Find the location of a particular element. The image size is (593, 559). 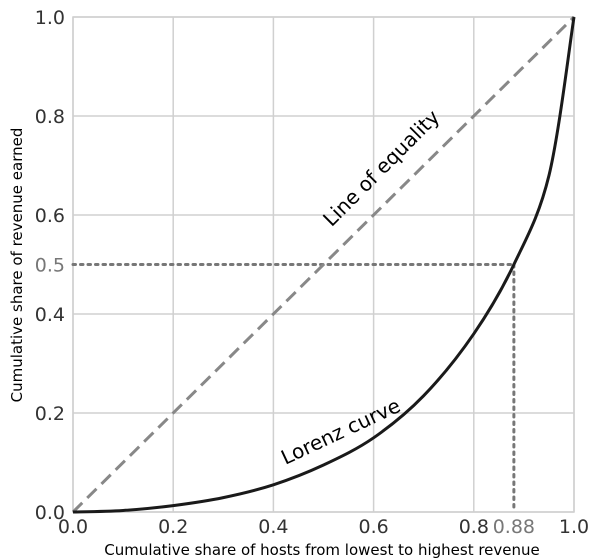

x-axis-ticks: 0.0 0.2 0.4 0.6 0.8 1.0 is located at coordinates (323, 527).